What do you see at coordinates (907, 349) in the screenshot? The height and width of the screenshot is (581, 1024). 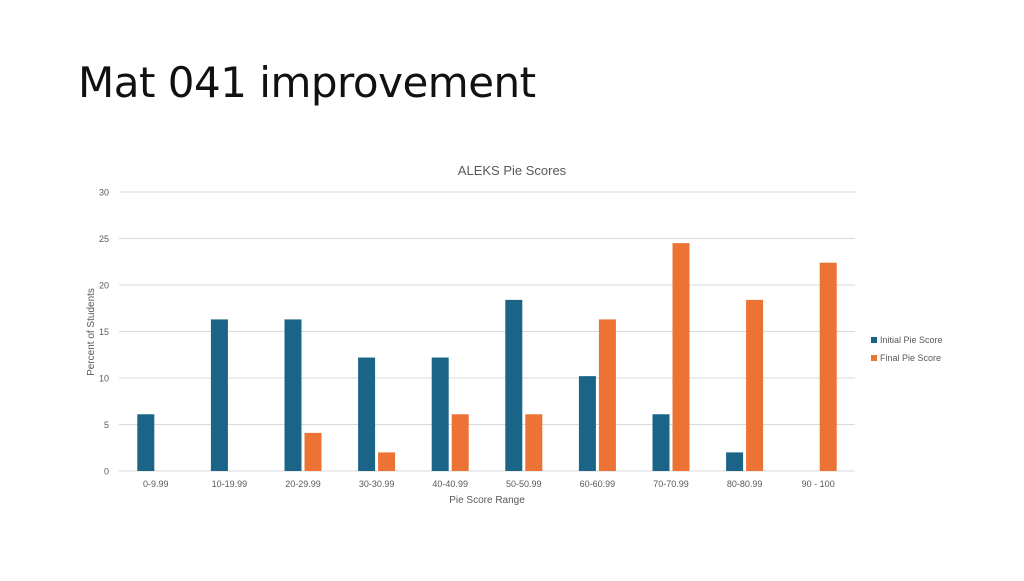 I see `legend: Initial Pie Score Final Pie Score` at bounding box center [907, 349].